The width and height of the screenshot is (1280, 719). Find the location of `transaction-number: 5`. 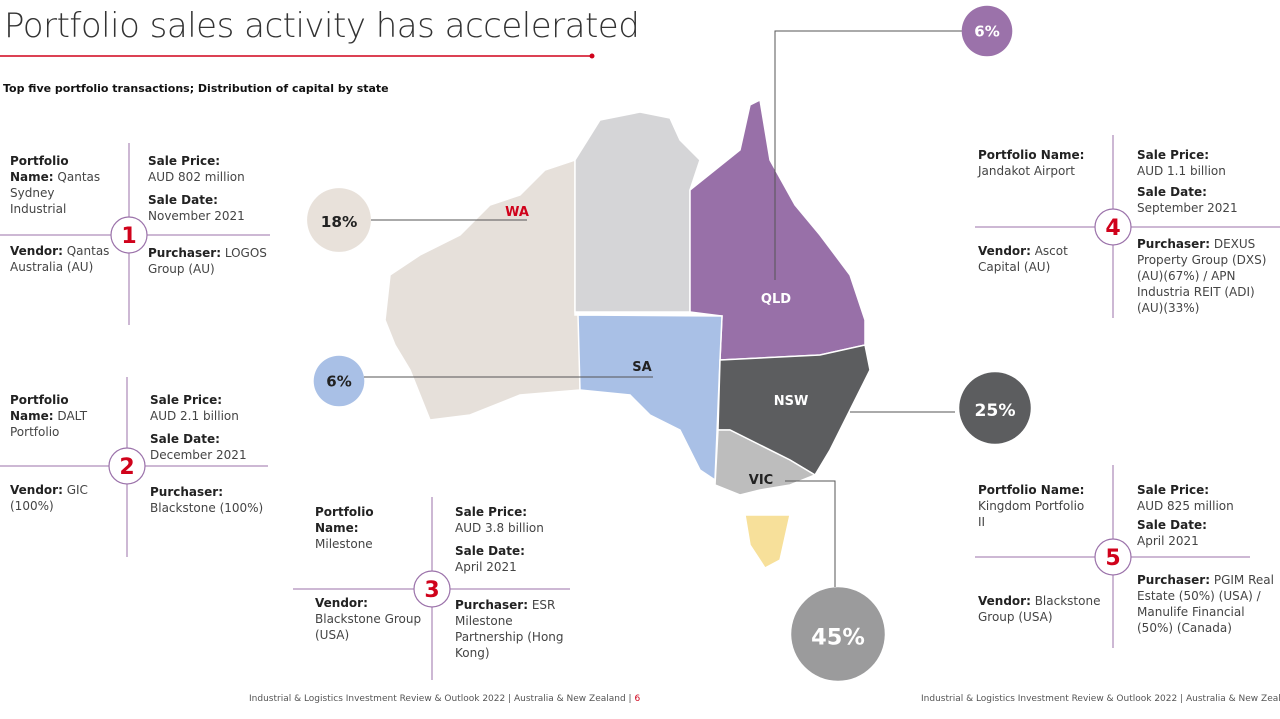

transaction-number: 5 is located at coordinates (1112, 558).